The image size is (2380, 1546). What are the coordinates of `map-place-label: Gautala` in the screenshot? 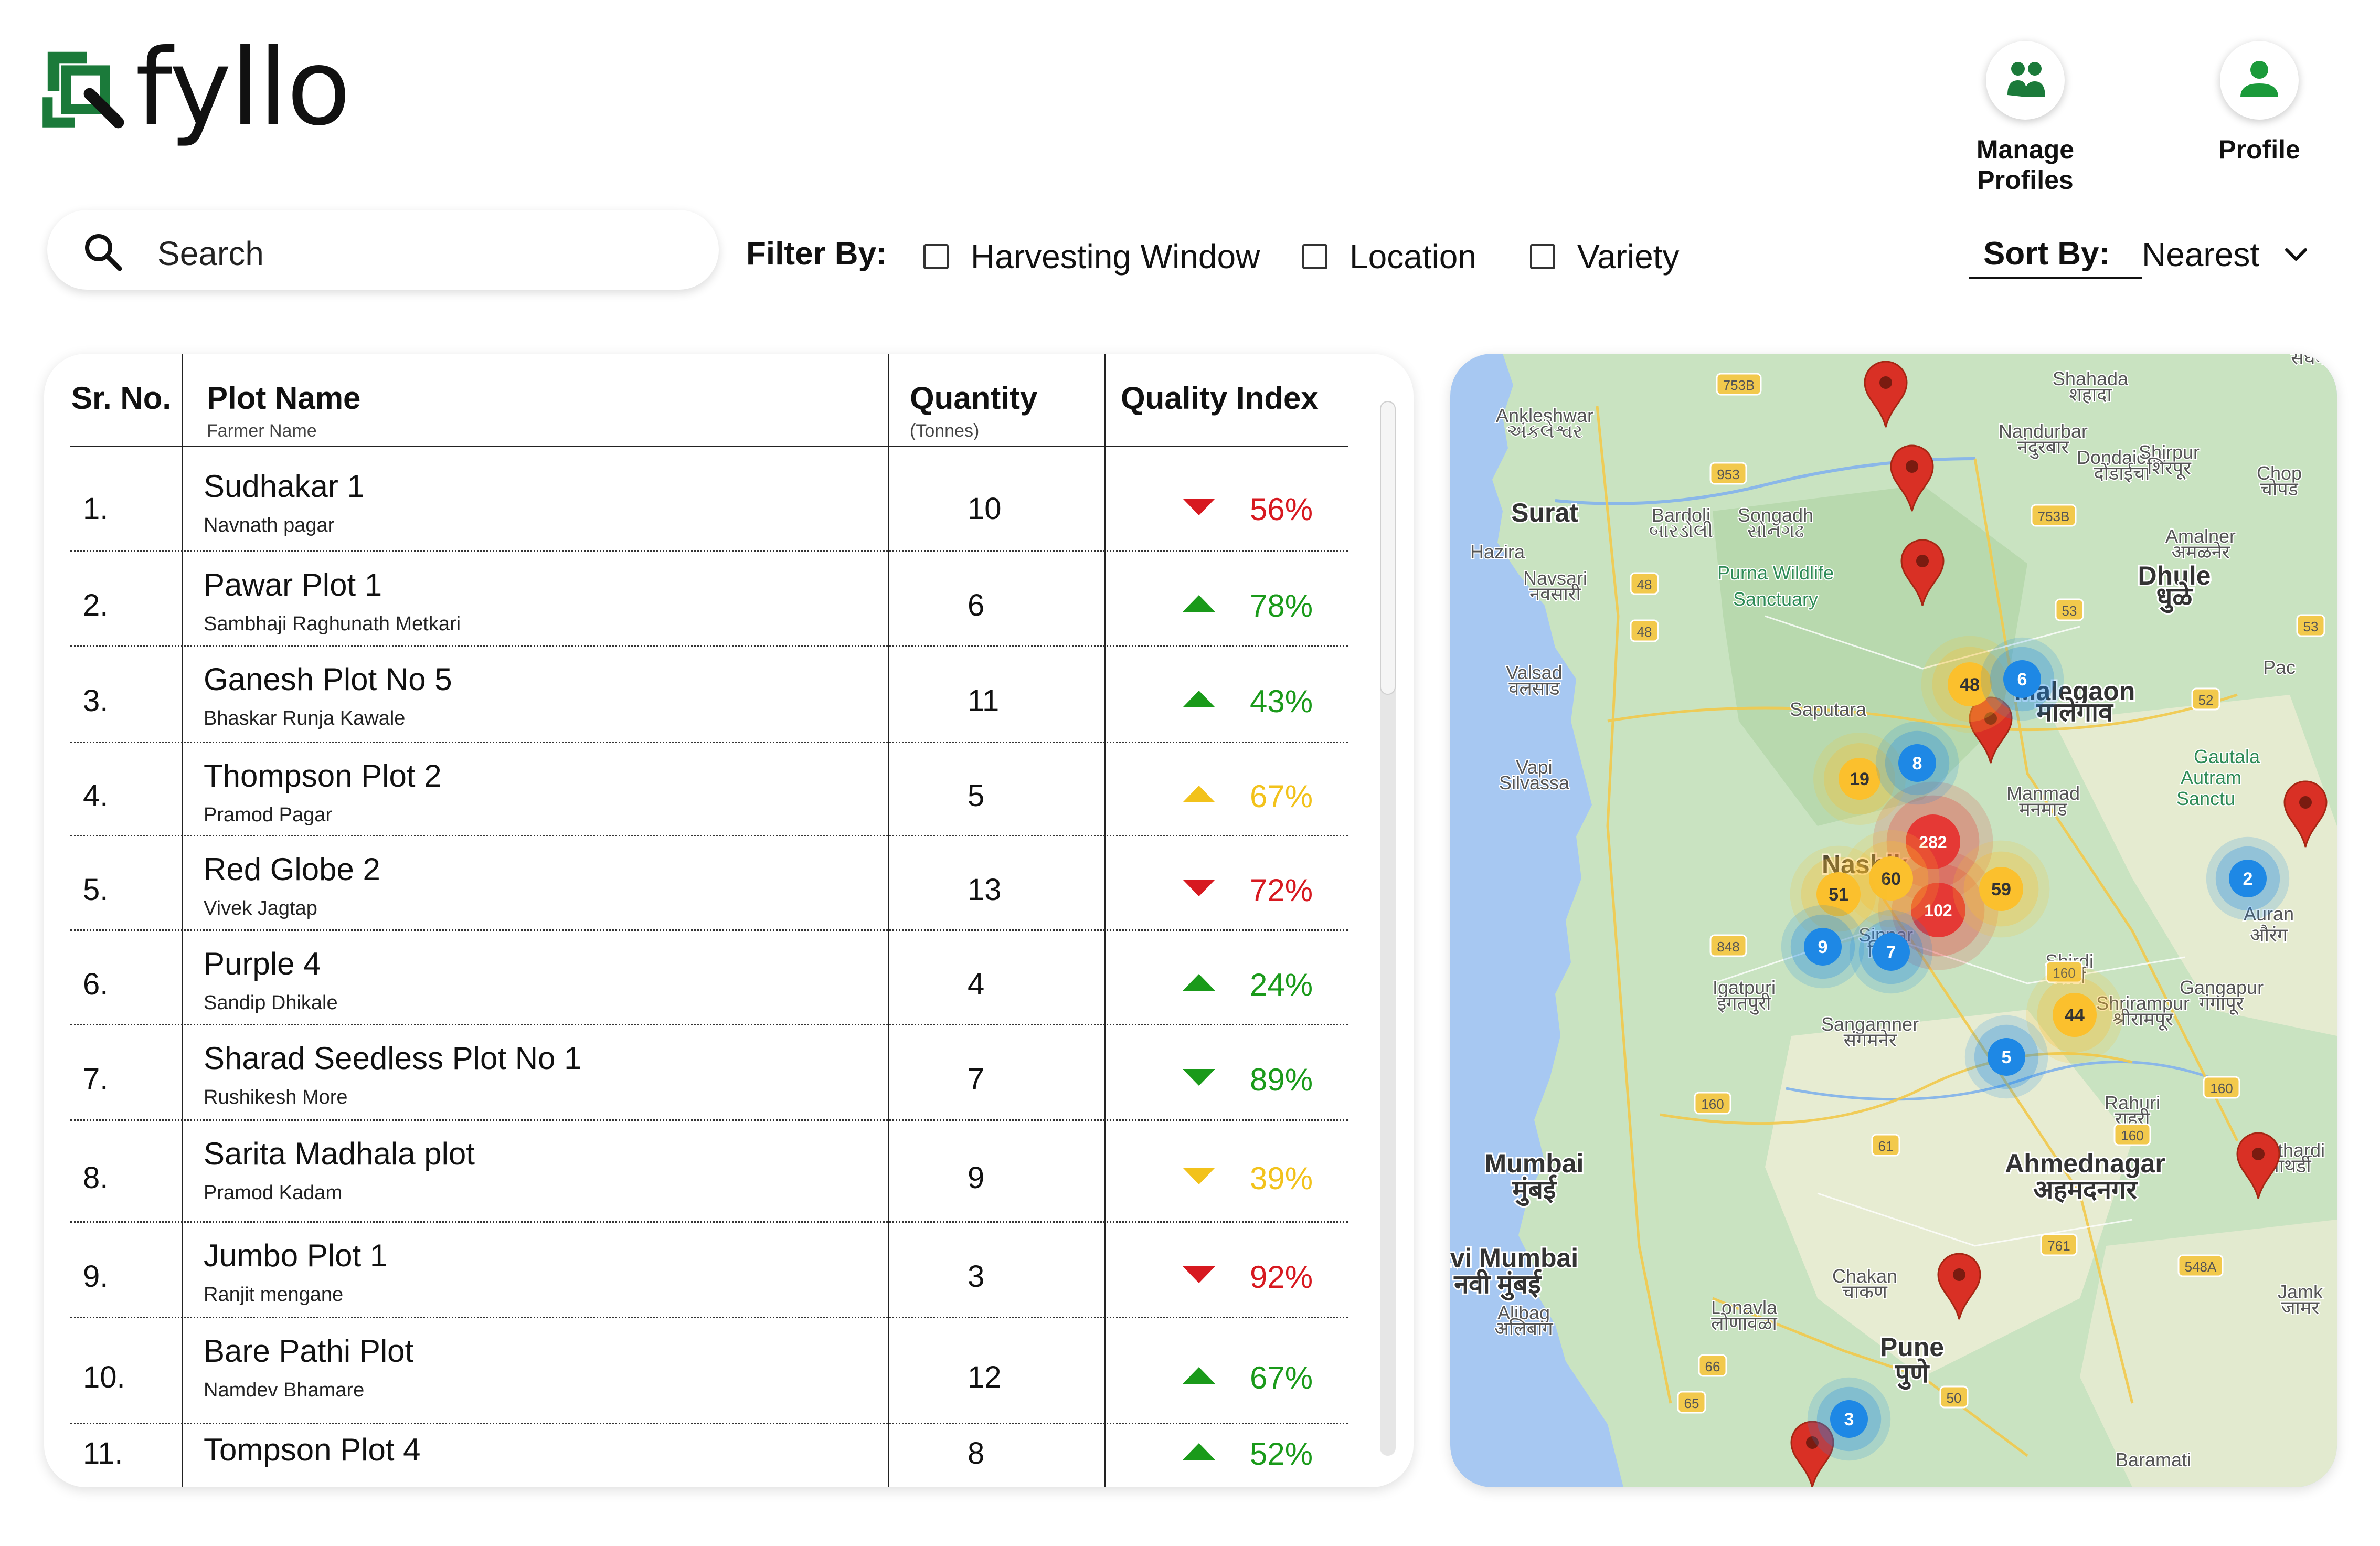 It's located at (2227, 756).